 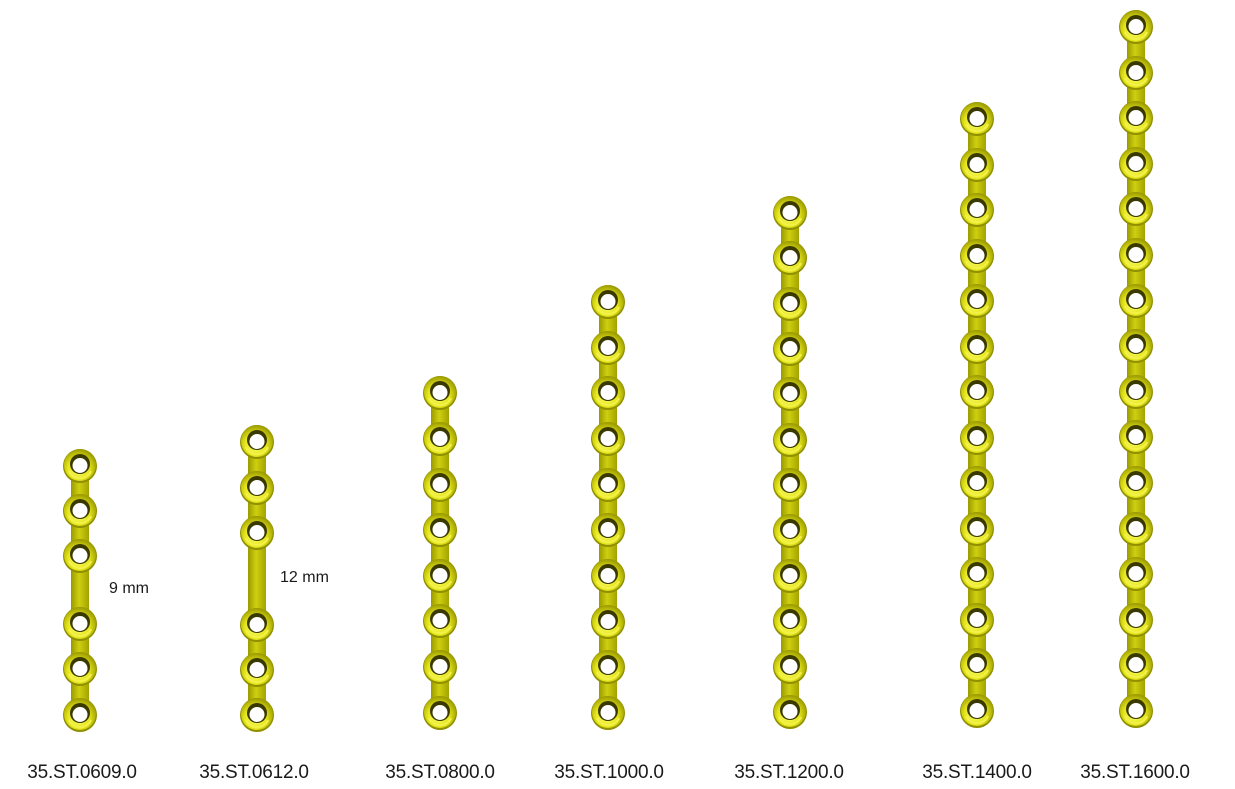 I want to click on plate-code-label: 35.ST.1600.0, so click(x=1135, y=772).